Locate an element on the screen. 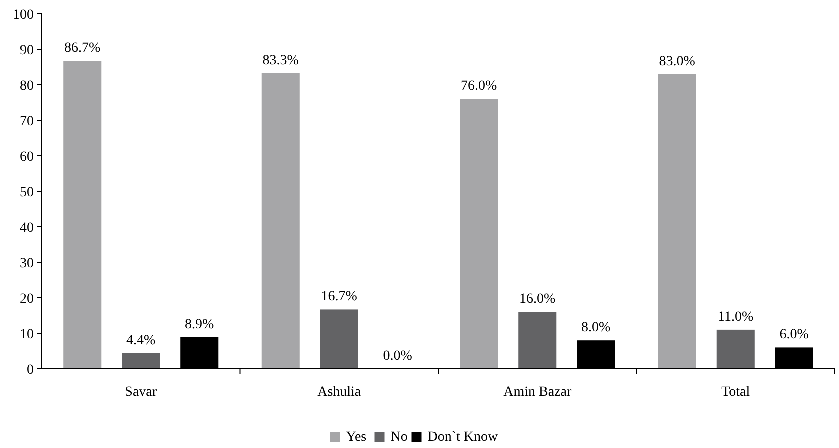 The width and height of the screenshot is (839, 448). legend-label: No is located at coordinates (399, 437).